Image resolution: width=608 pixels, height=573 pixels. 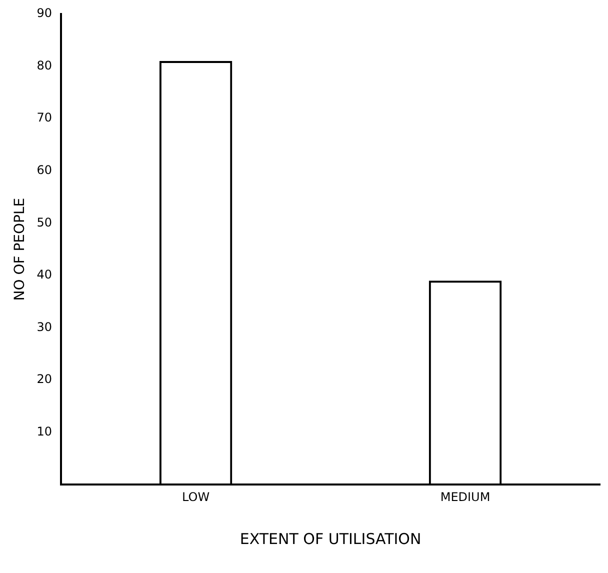 What do you see at coordinates (44, 13) in the screenshot?
I see `y-tick-label: 90` at bounding box center [44, 13].